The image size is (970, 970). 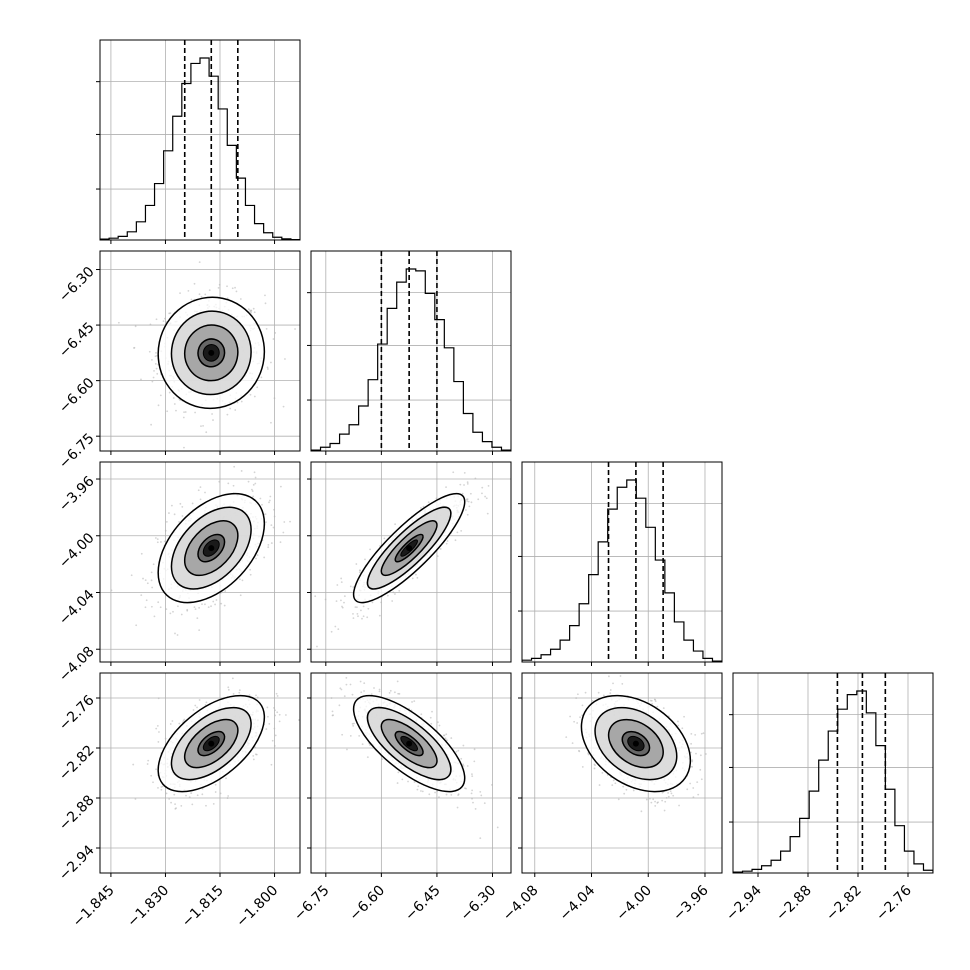 I want to click on x-tick-label: −6.60, so click(x=368, y=904).